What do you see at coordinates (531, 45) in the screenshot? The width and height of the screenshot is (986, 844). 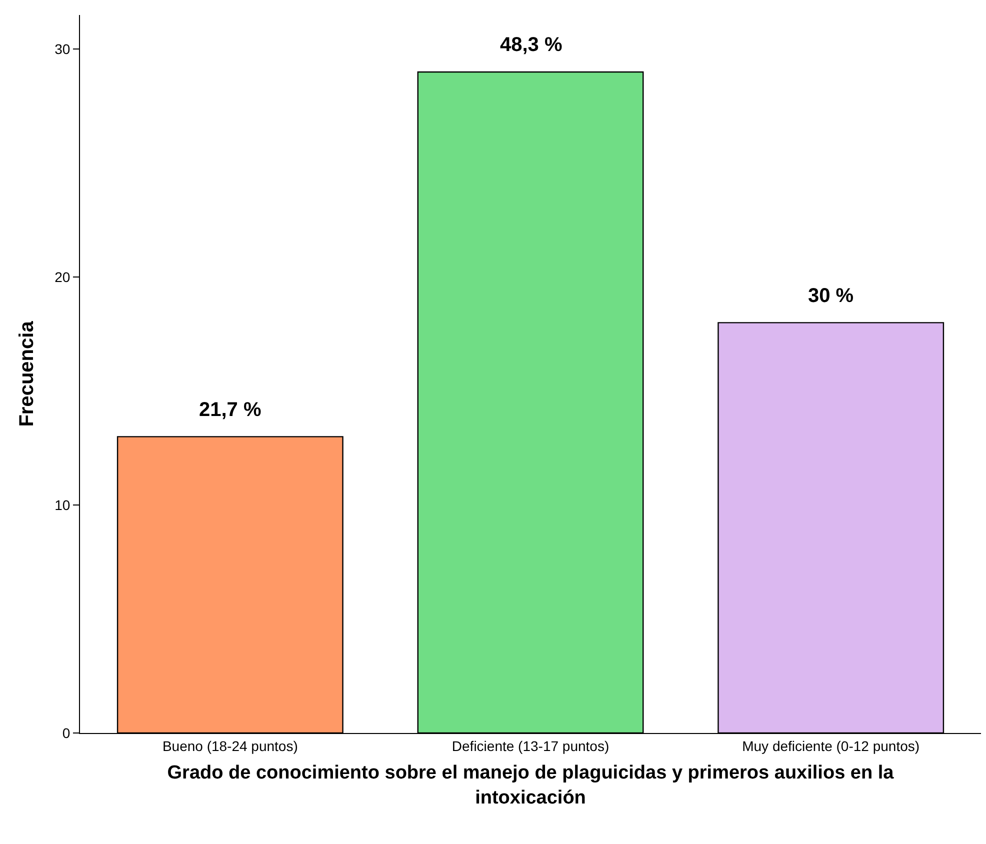 I see `annotation: 48,3 %` at bounding box center [531, 45].